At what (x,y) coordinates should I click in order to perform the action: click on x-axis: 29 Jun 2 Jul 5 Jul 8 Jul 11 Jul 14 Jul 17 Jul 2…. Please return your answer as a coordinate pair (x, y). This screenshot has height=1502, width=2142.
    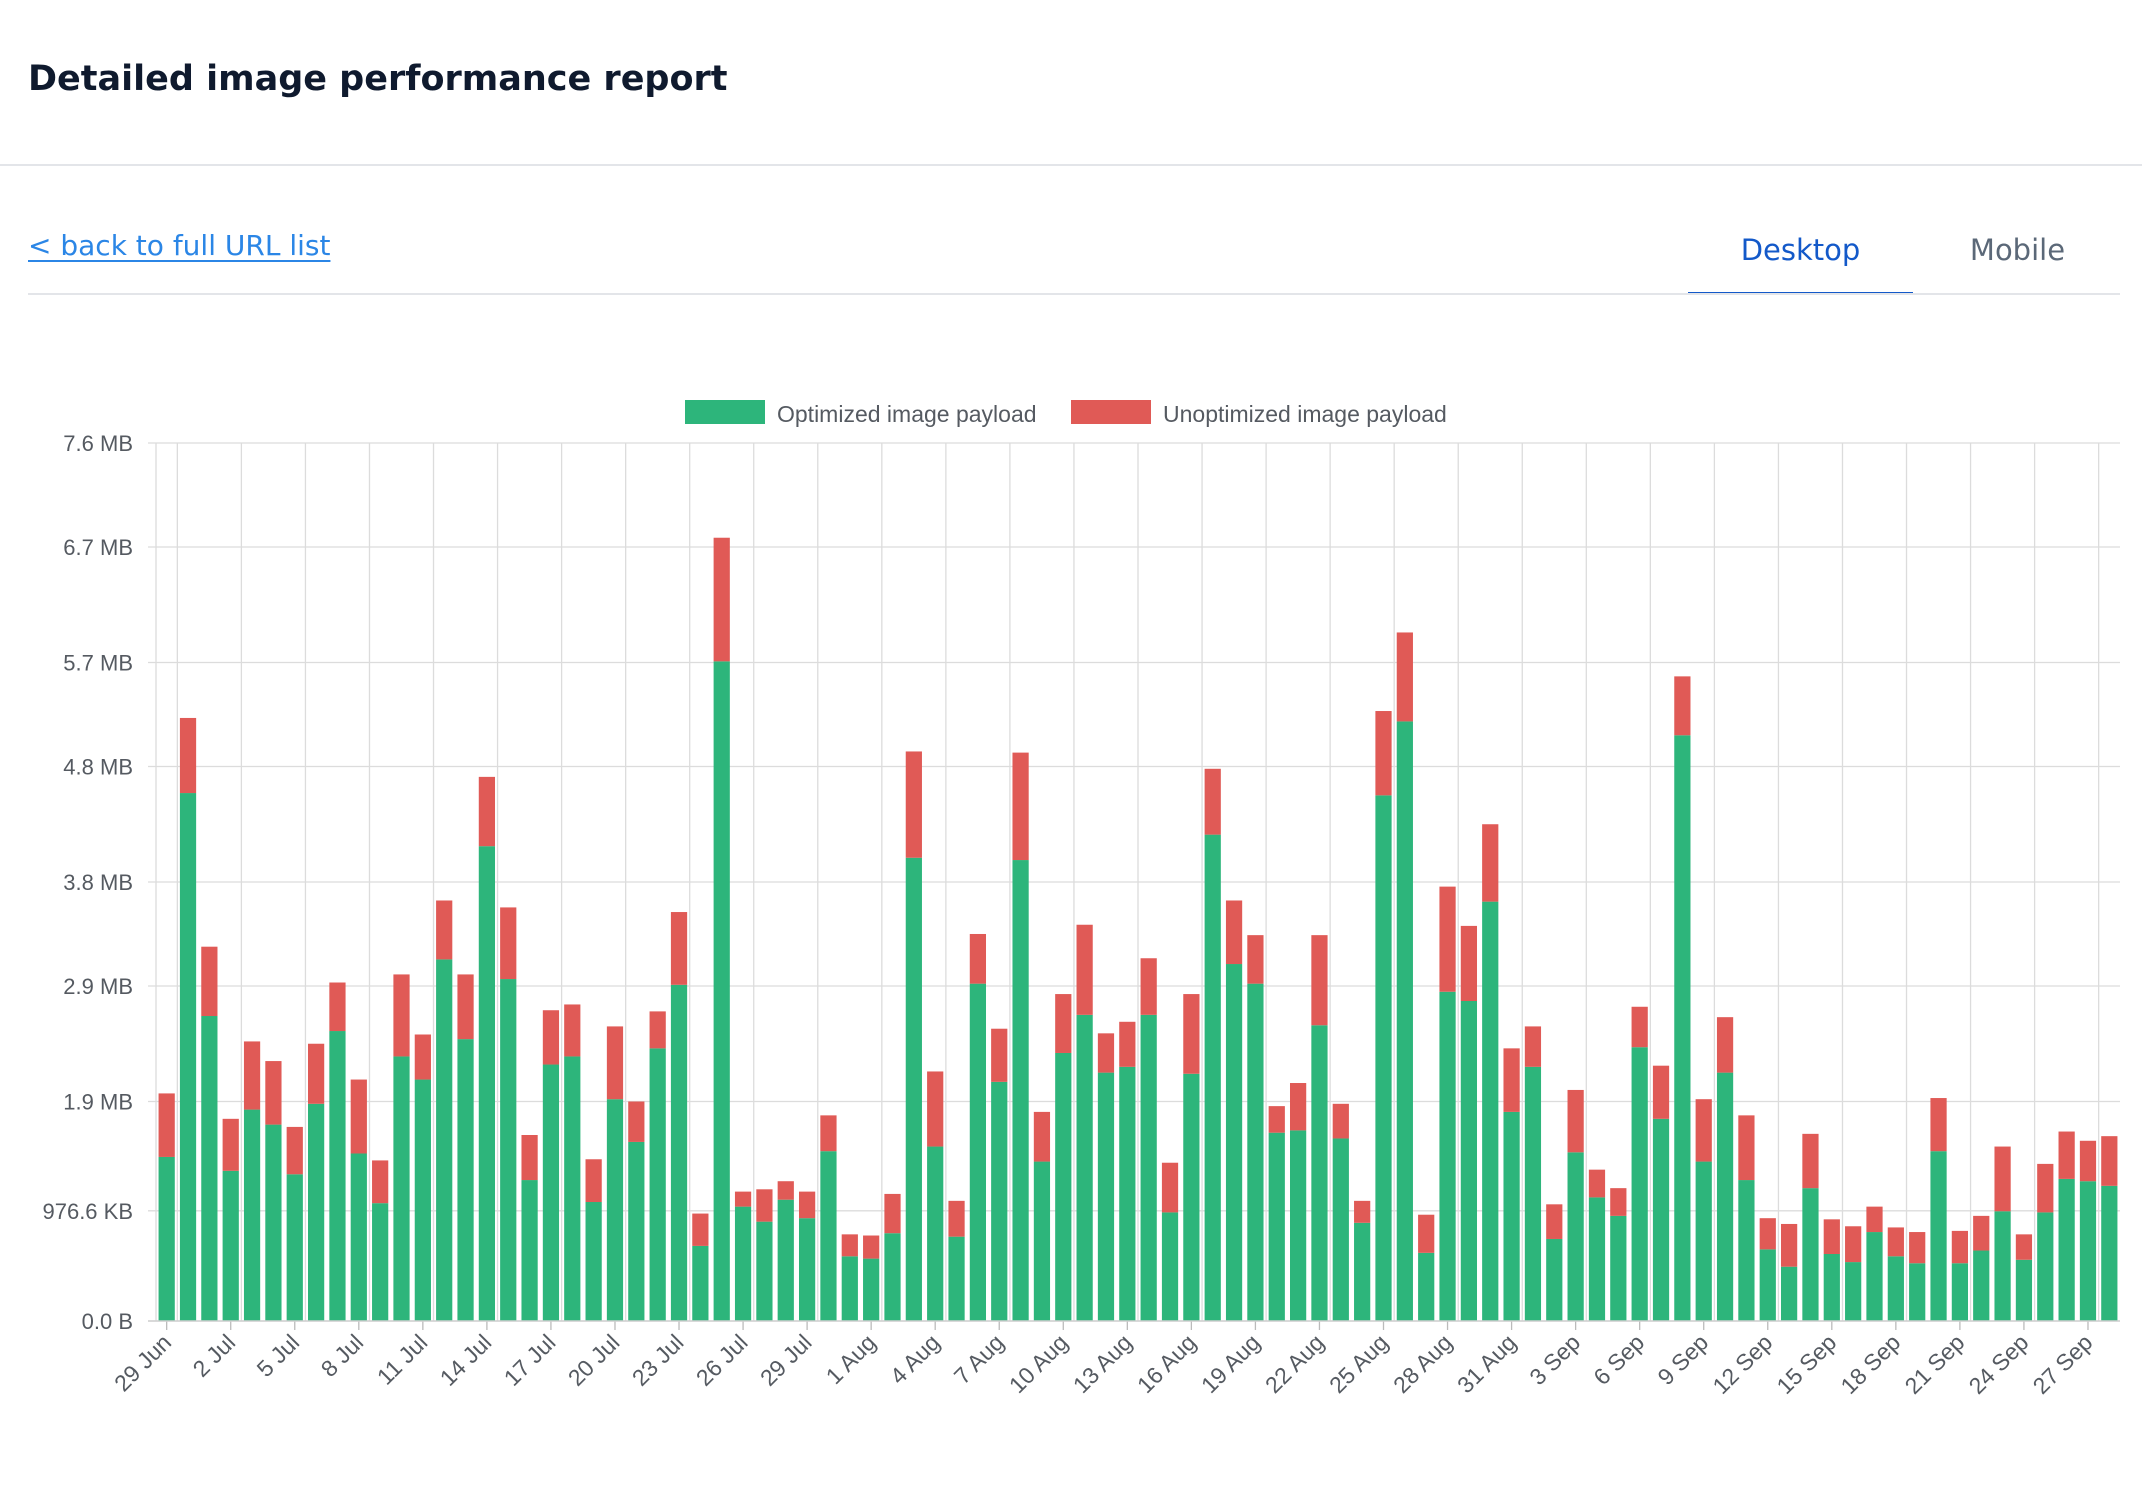
    Looking at the image, I should click on (1114, 1359).